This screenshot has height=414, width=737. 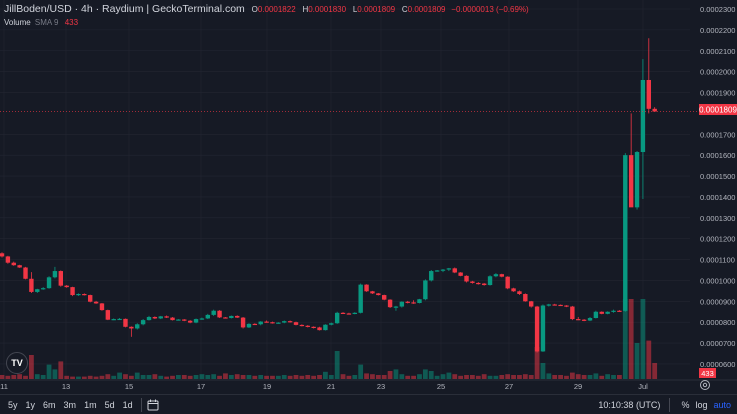 I want to click on price-label-badge: 0.0001809, so click(x=718, y=109).